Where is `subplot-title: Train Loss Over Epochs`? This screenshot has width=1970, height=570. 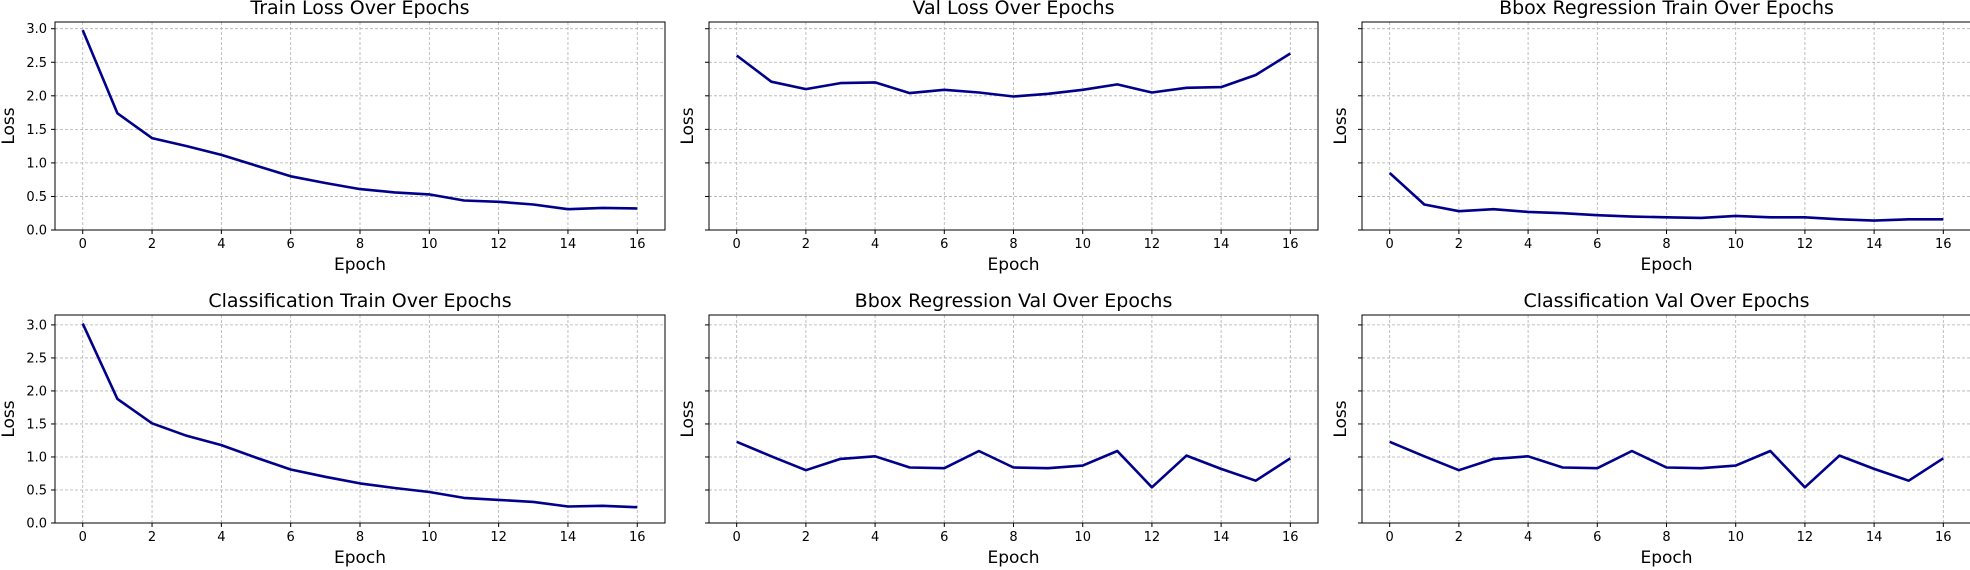 subplot-title: Train Loss Over Epochs is located at coordinates (359, 9).